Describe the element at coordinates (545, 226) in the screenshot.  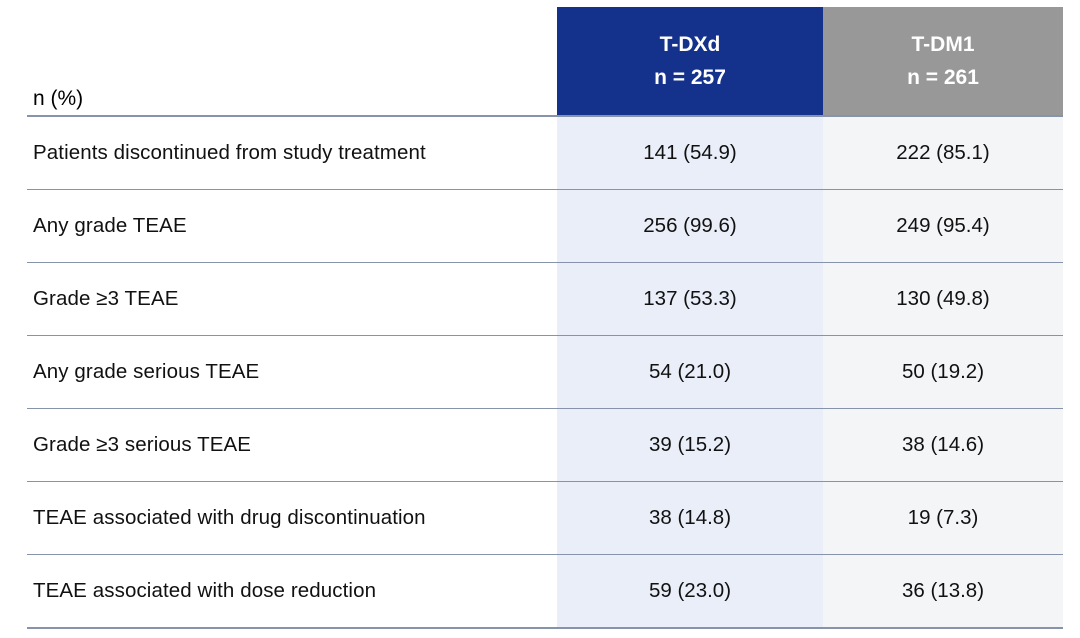
I see `table-row: Any grade TEAE 256 (99.6) 249 (95.4)` at that location.